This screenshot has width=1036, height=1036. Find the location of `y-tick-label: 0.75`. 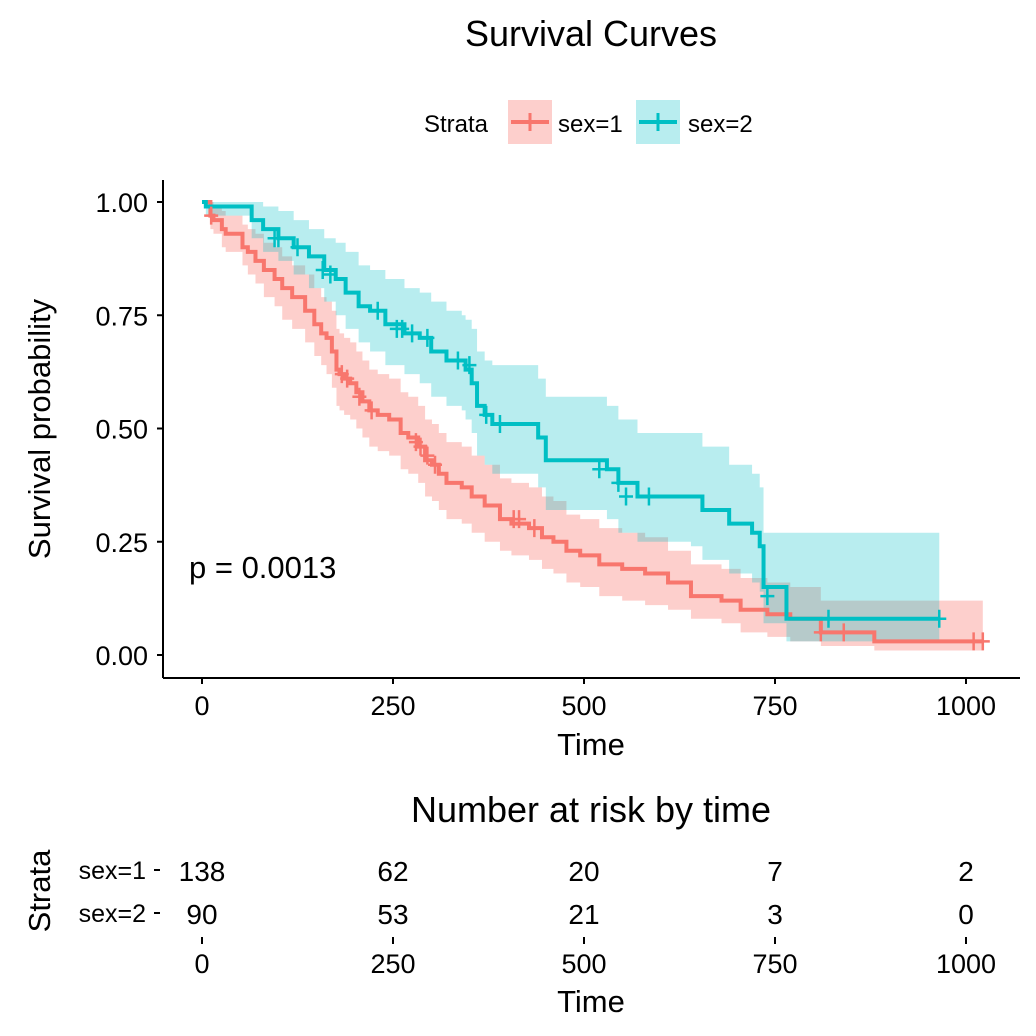

y-tick-label: 0.75 is located at coordinates (121, 316).